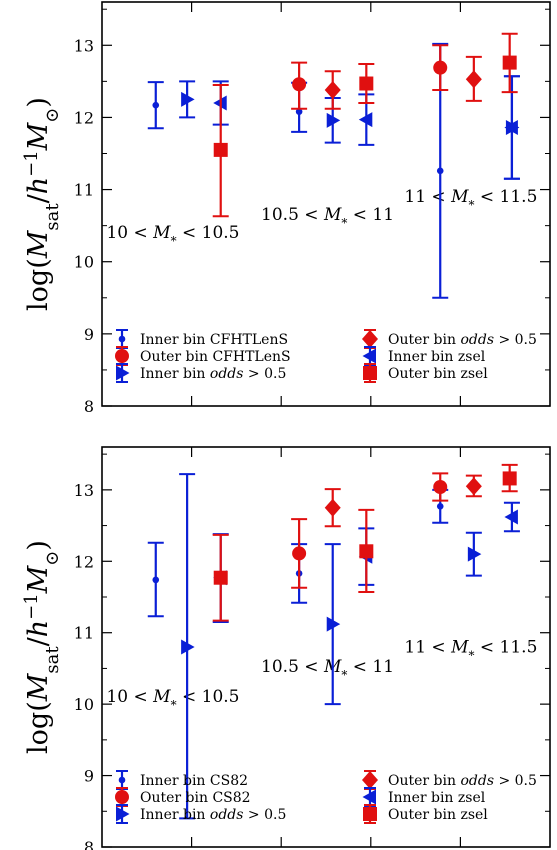 This screenshot has height=850, width=557. I want to click on legend-label: Inner bin CFHTLenS, so click(214, 340).